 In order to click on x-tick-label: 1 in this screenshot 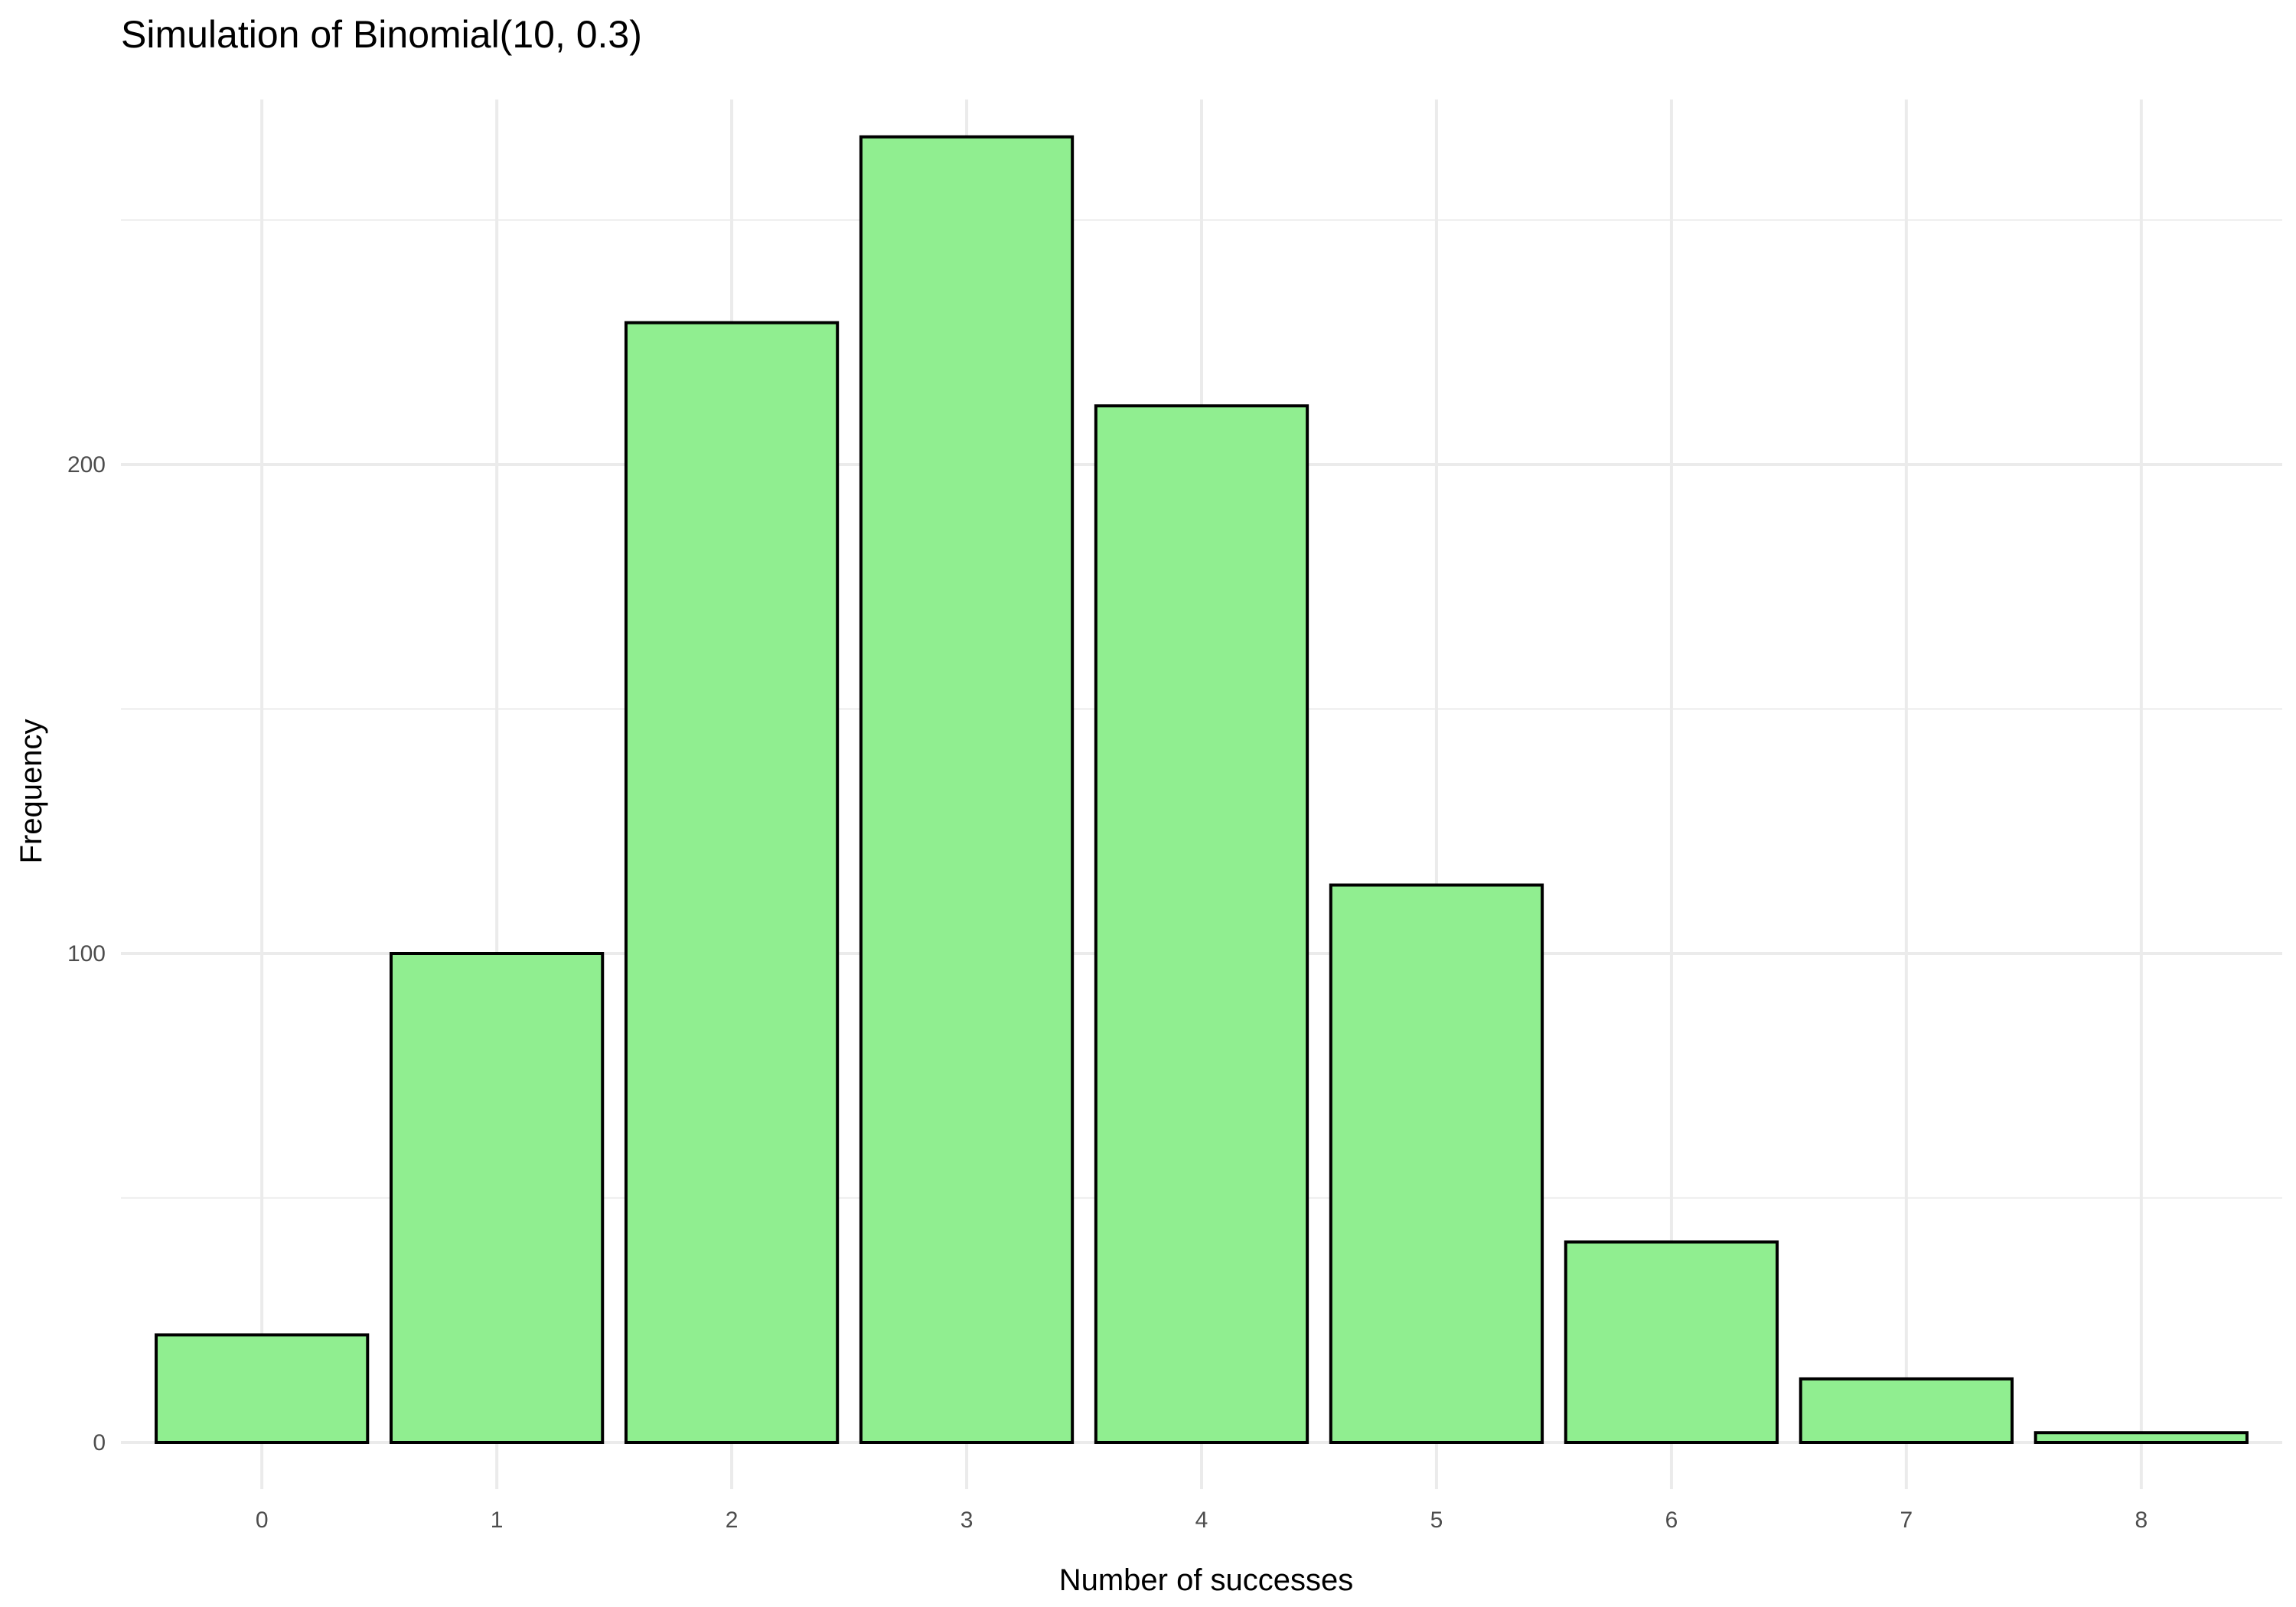, I will do `click(497, 1520)`.